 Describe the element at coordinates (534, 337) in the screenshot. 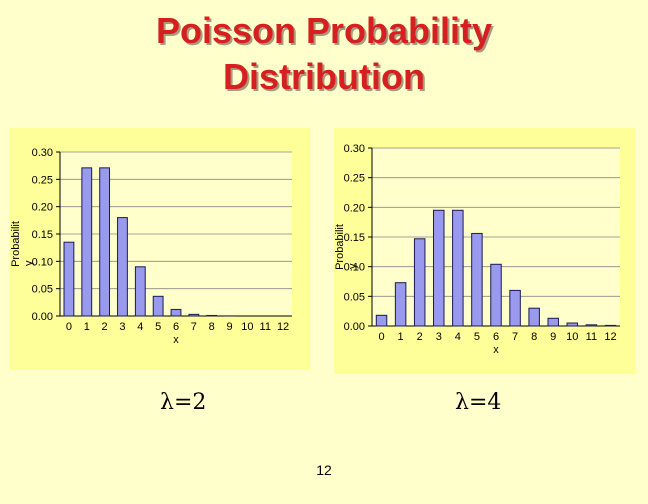

I see `lambda4-x-tick-label: 8` at that location.